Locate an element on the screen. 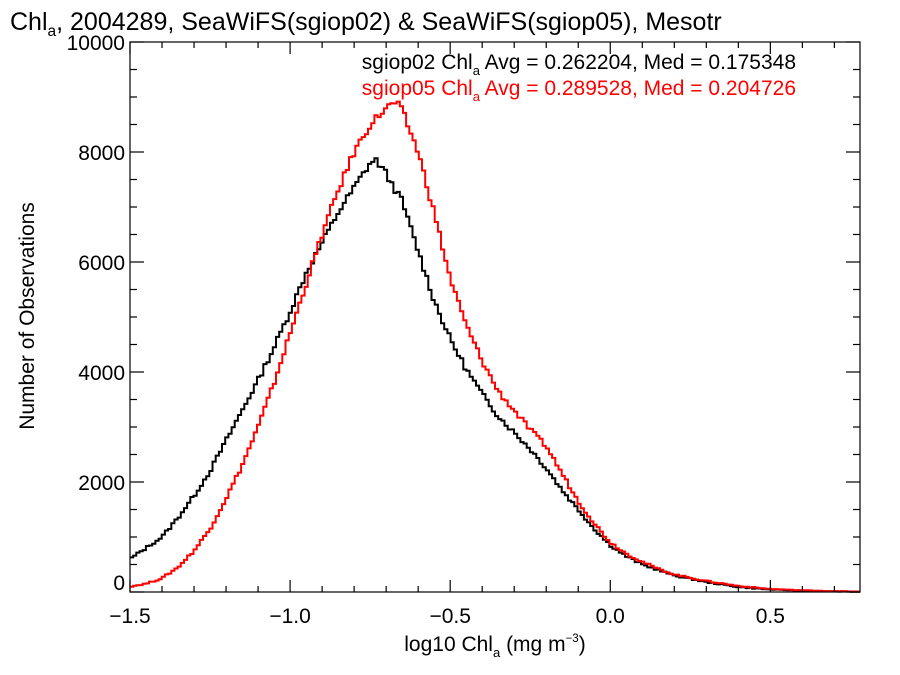  x-tick-label: 0.0 is located at coordinates (610, 616).